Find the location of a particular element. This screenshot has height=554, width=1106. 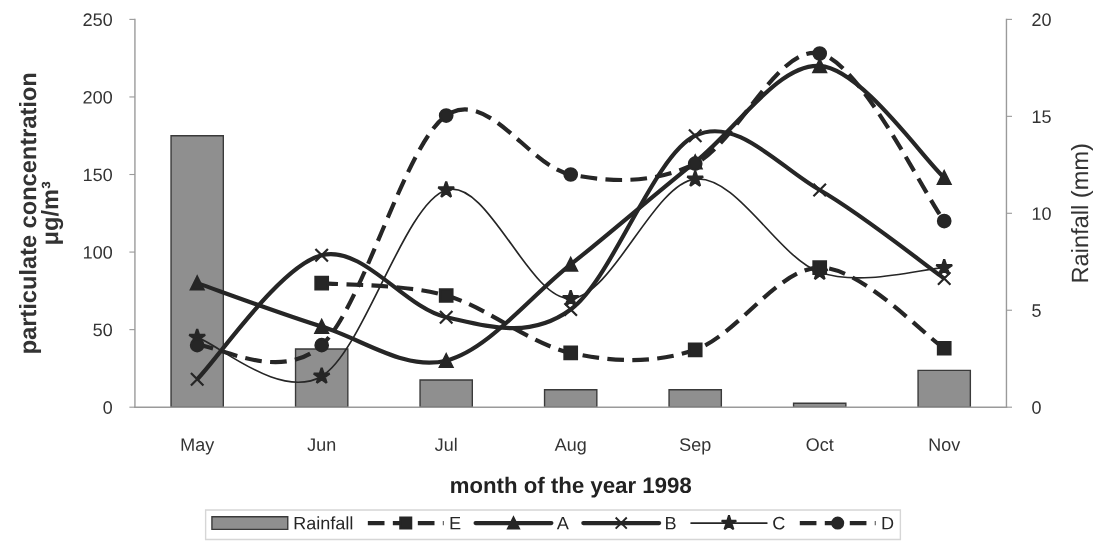

y-tick-label: 100 is located at coordinates (98, 252).